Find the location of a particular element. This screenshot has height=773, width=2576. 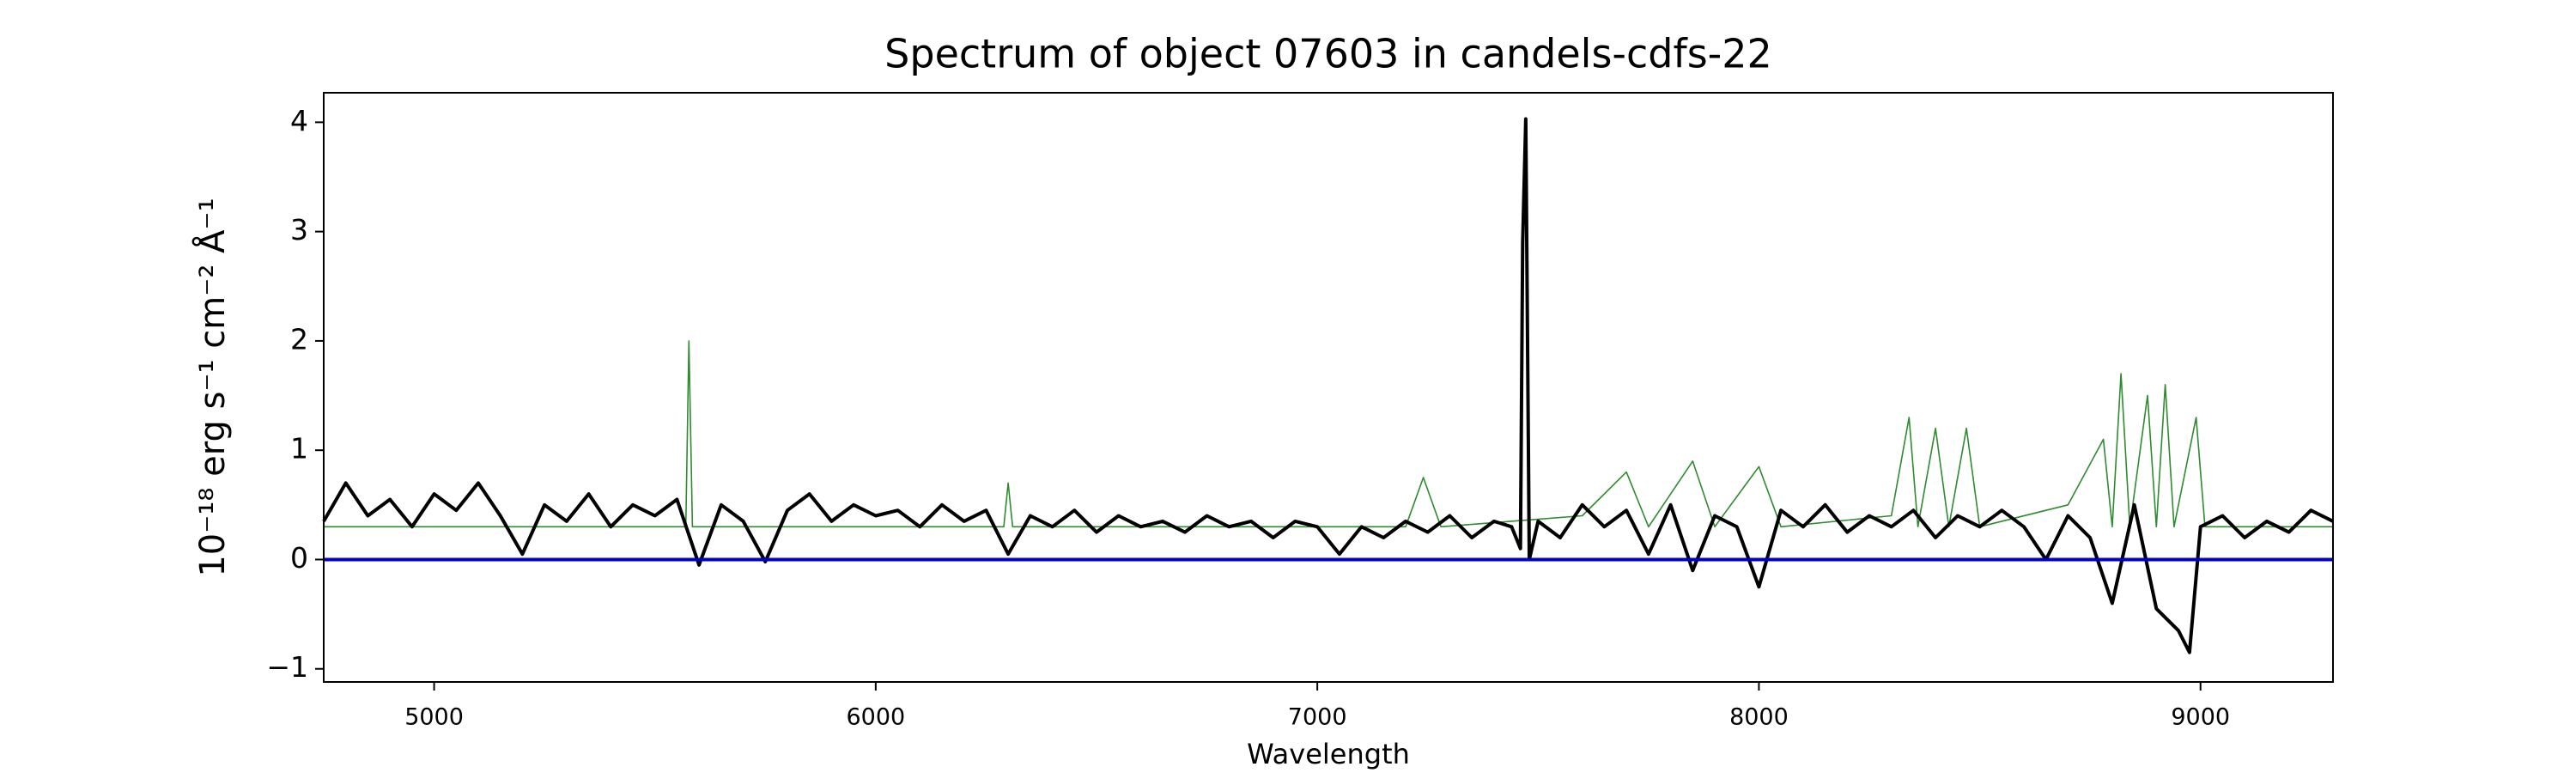

y-tick-label: 0 is located at coordinates (299, 558).